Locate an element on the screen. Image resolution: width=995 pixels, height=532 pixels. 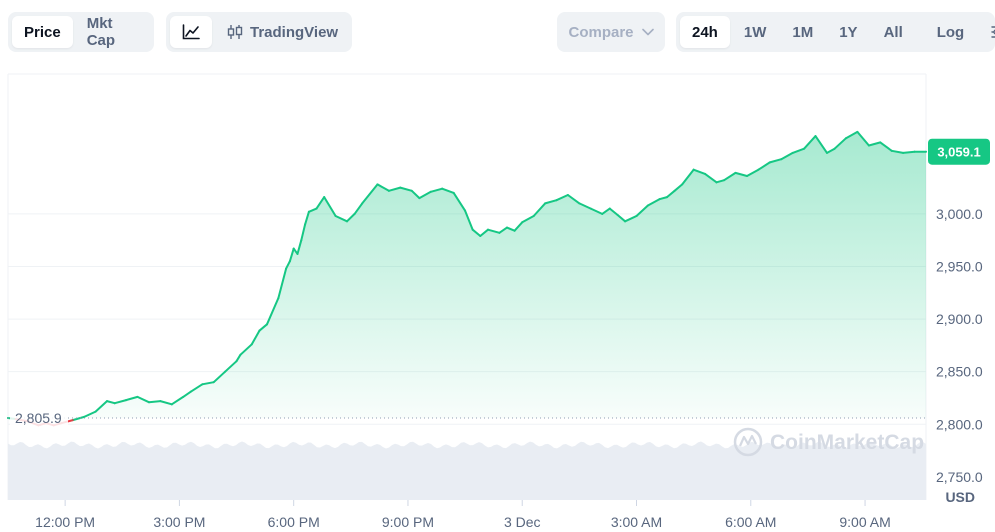
tradingview-label: TradingView is located at coordinates (294, 32).